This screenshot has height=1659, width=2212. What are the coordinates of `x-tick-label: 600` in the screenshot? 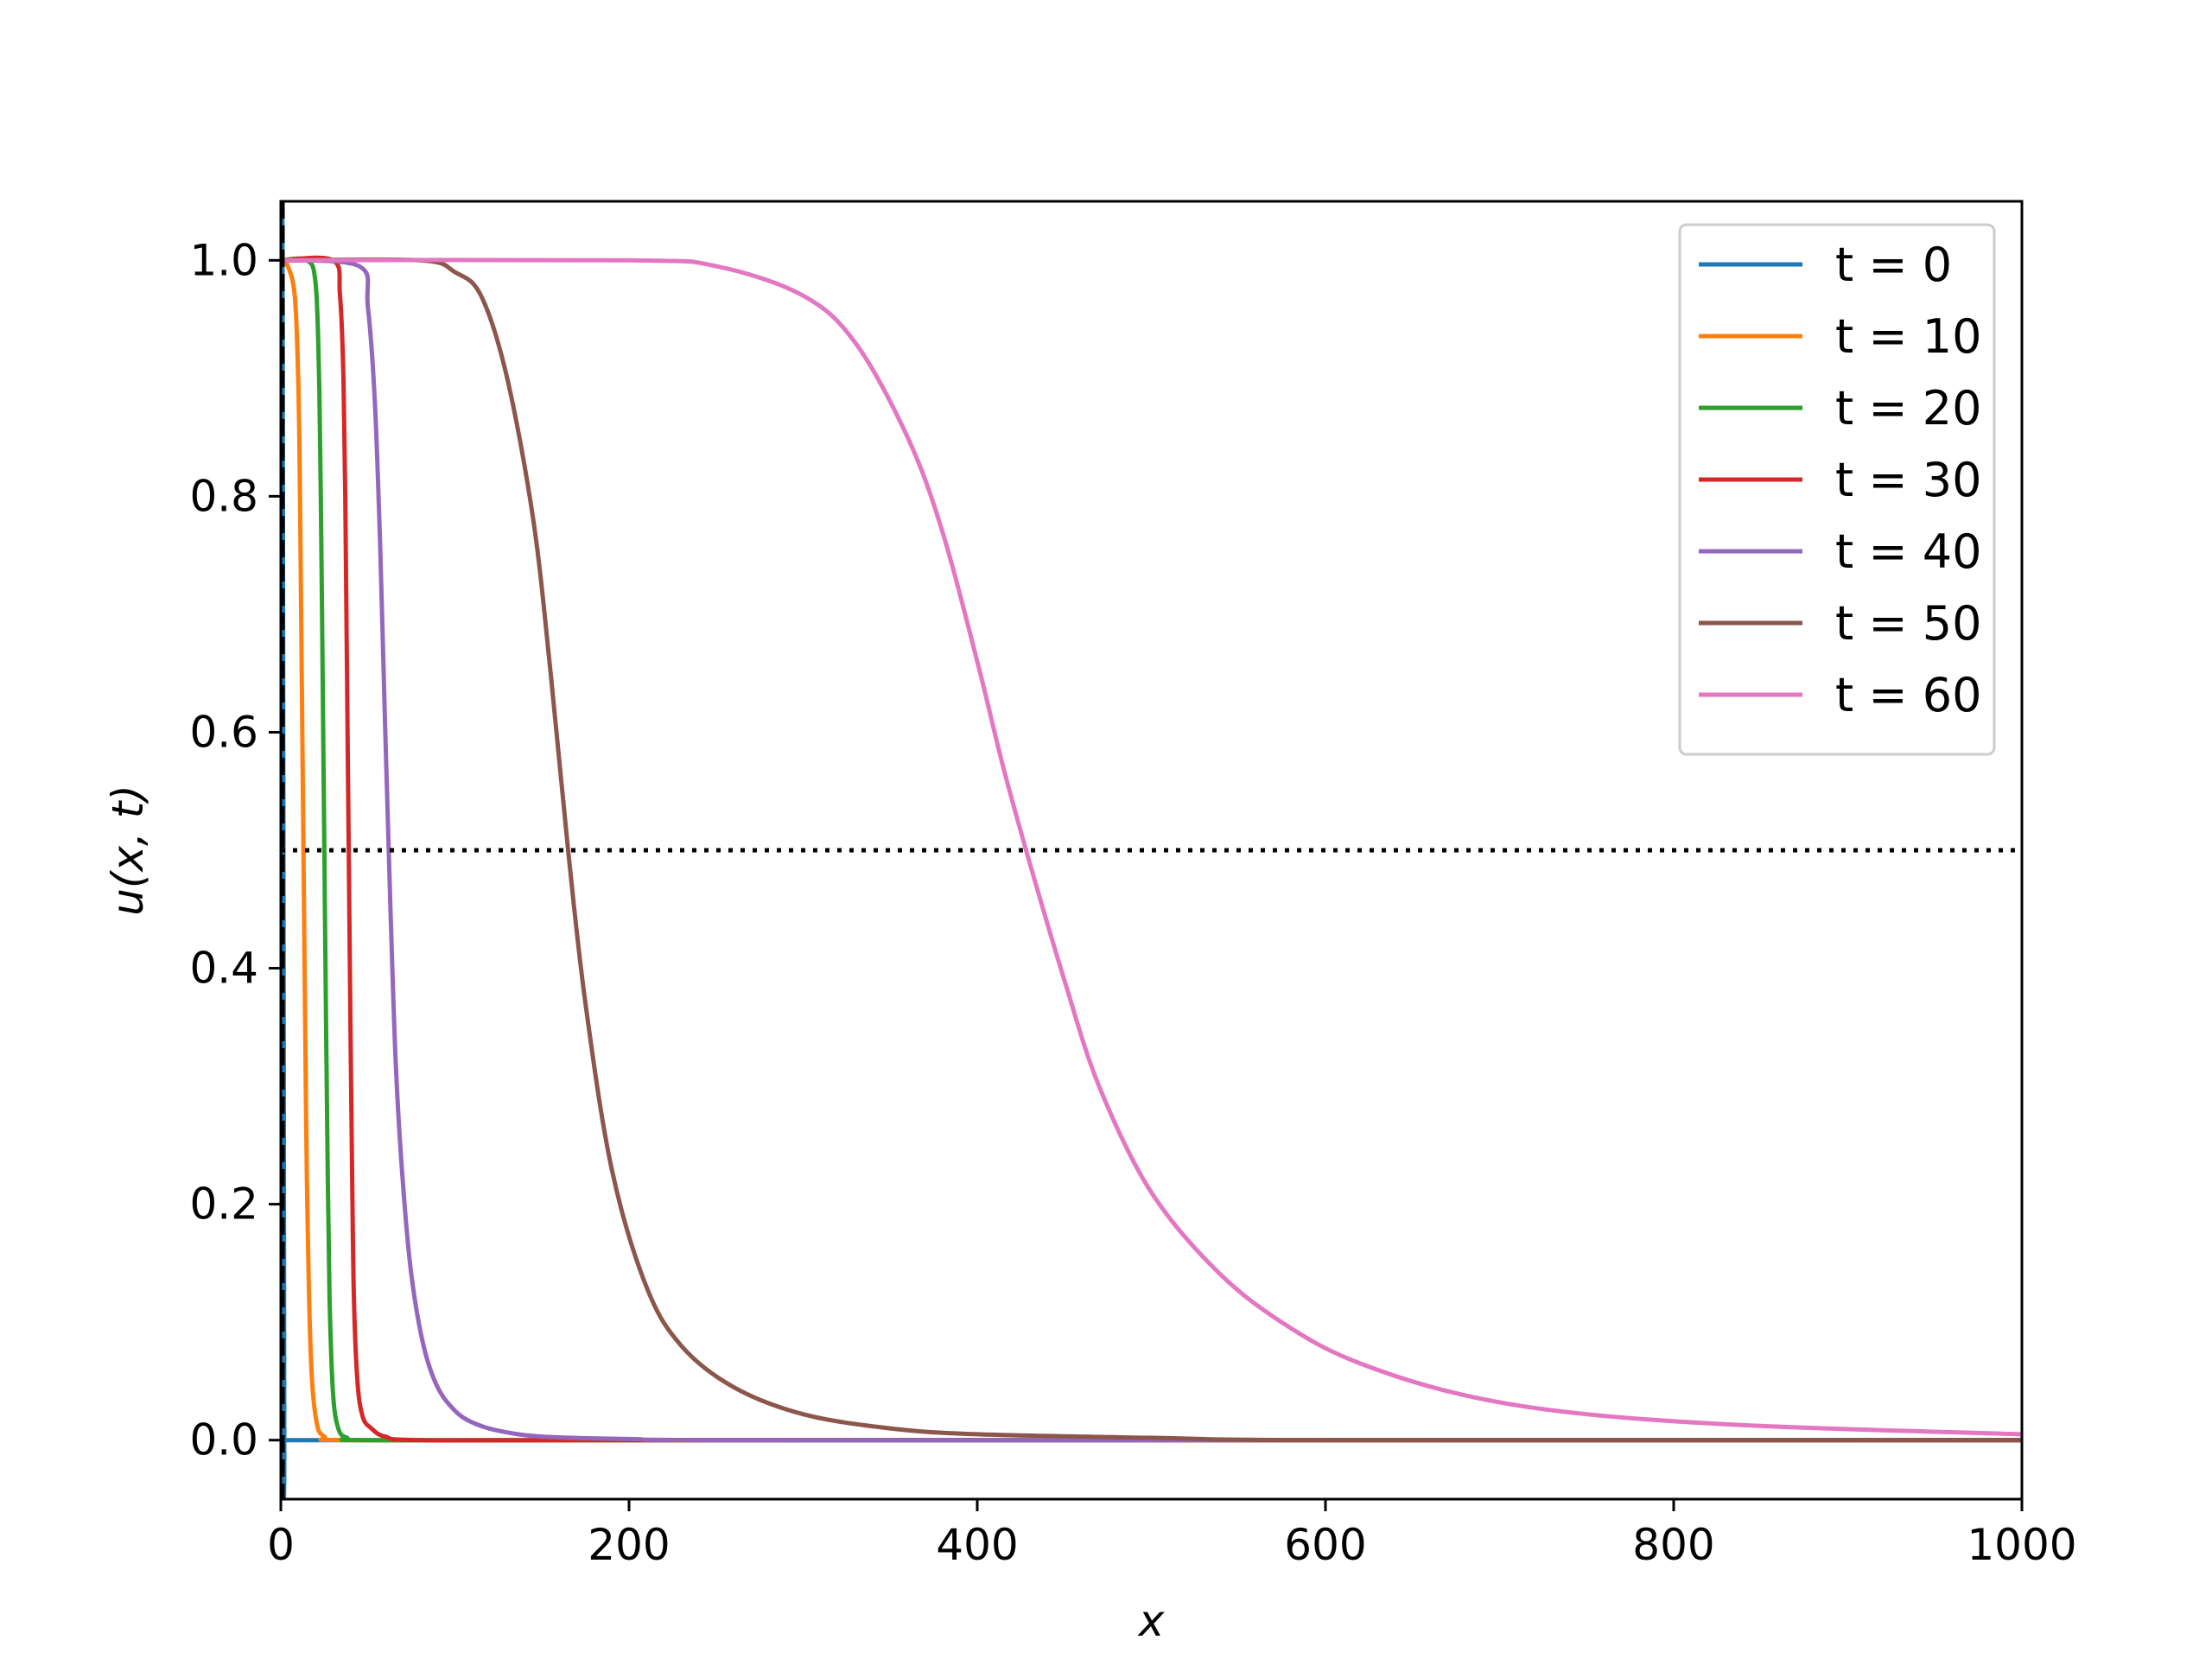 It's located at (1325, 1545).